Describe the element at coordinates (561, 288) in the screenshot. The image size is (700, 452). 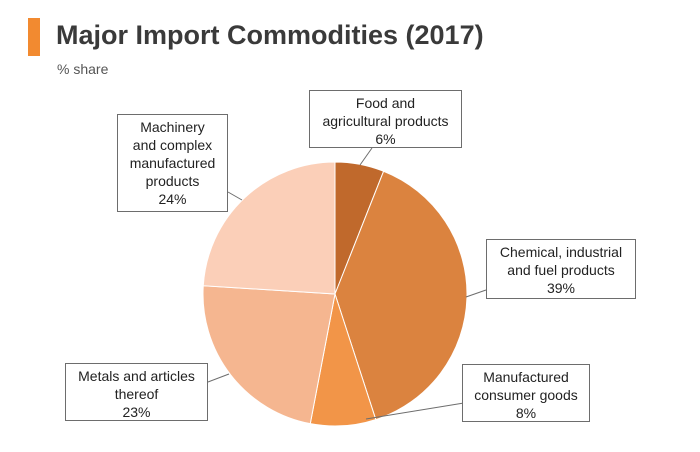
I see `slice-value-chemical: 39%` at that location.